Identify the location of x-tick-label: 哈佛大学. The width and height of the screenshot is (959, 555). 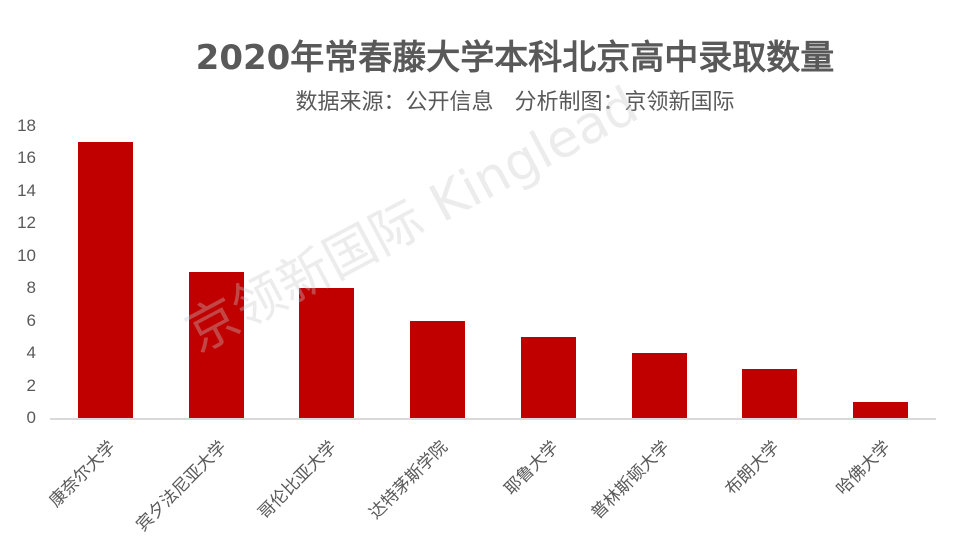
(863, 468).